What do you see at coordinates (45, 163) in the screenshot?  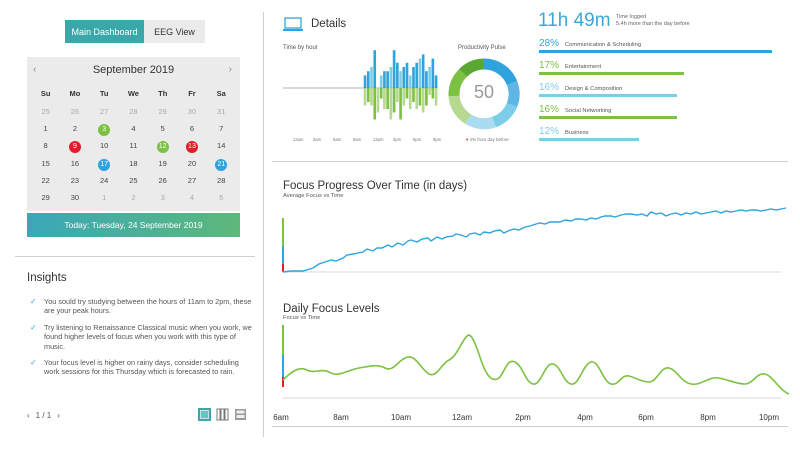 I see `calendar-day: 15` at bounding box center [45, 163].